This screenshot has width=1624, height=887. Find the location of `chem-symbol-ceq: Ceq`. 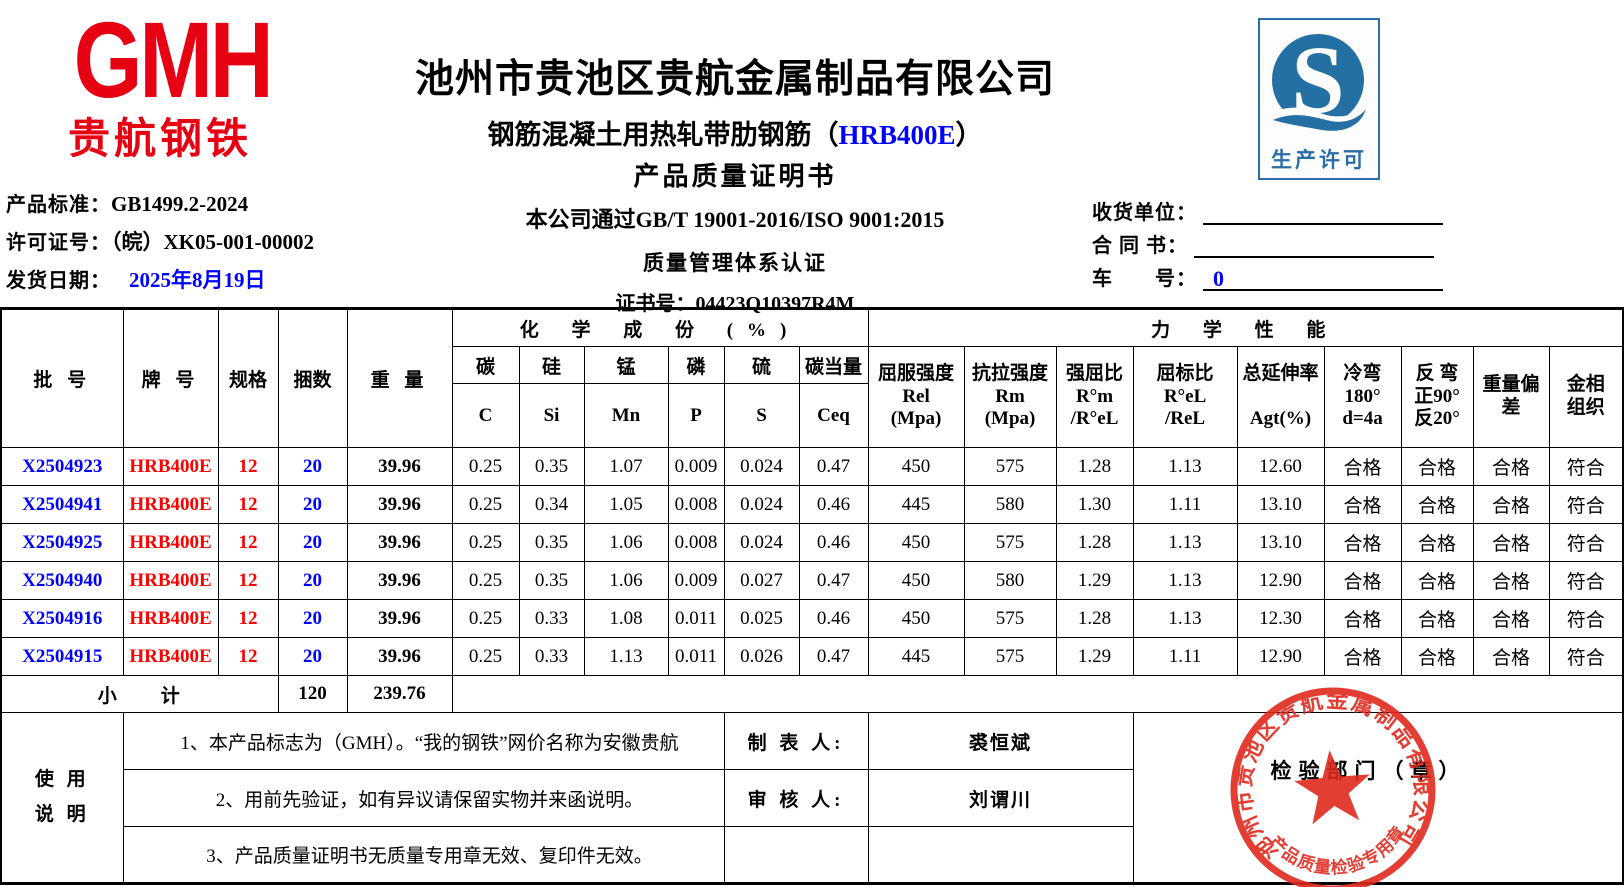

chem-symbol-ceq: Ceq is located at coordinates (833, 415).